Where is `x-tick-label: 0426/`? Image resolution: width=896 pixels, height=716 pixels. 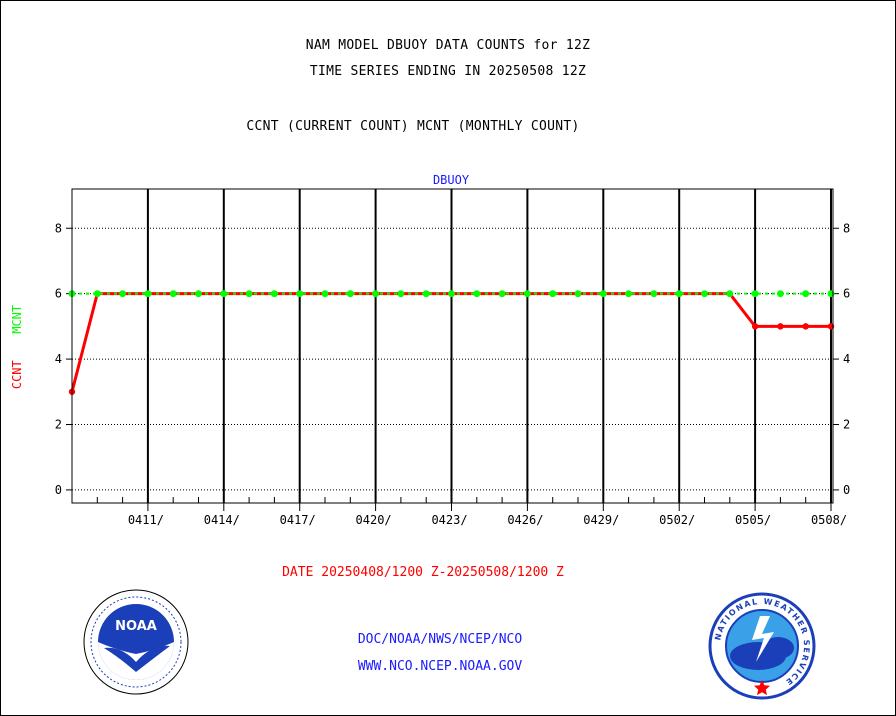
x-tick-label: 0426/ is located at coordinates (525, 520).